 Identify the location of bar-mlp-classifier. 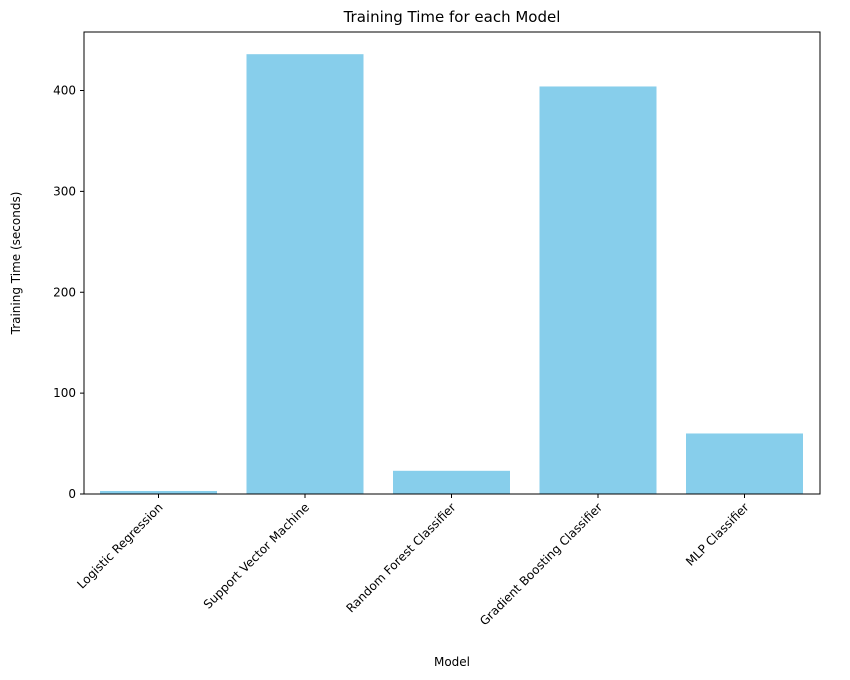
(744, 463).